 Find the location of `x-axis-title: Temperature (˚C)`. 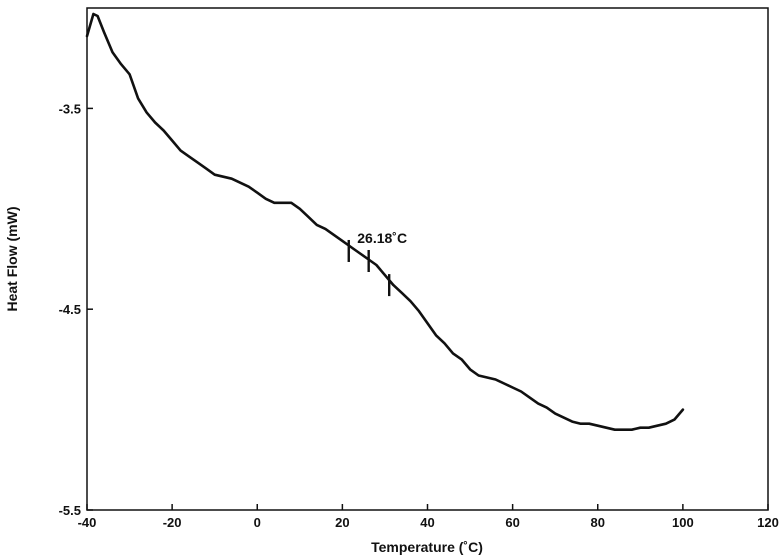

x-axis-title: Temperature (˚C) is located at coordinates (427, 547).